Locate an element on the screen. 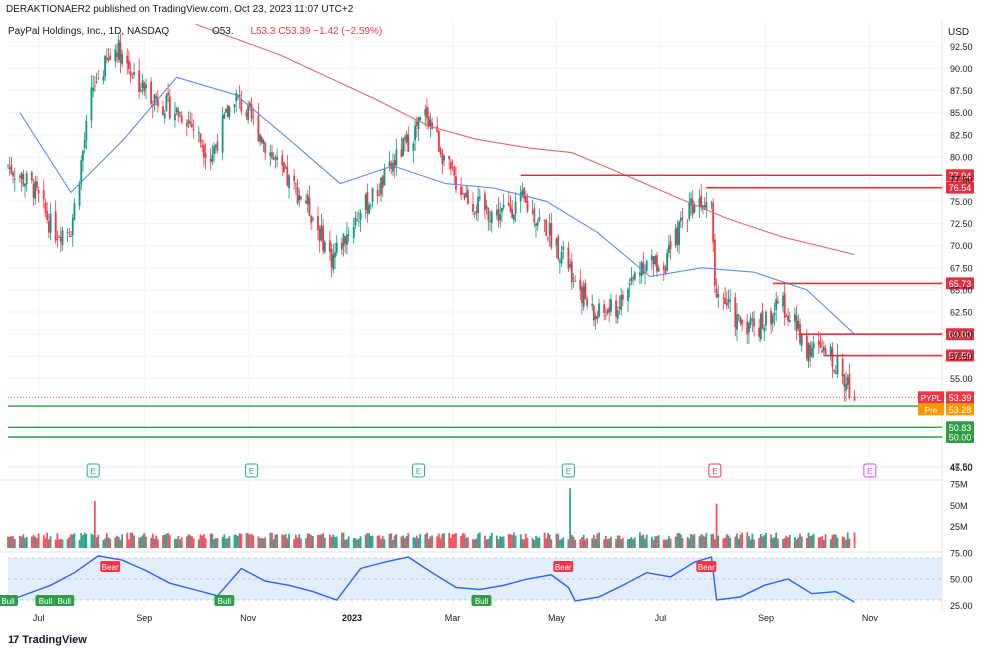 The image size is (1000, 652). price-axis-tick: 82.50 is located at coordinates (961, 135).